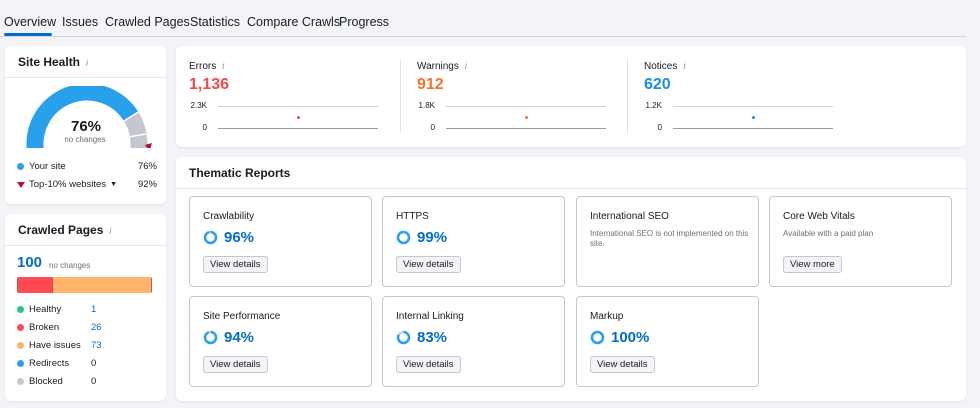 The height and width of the screenshot is (408, 980). What do you see at coordinates (85, 139) in the screenshot?
I see `site-health-change: no changes` at bounding box center [85, 139].